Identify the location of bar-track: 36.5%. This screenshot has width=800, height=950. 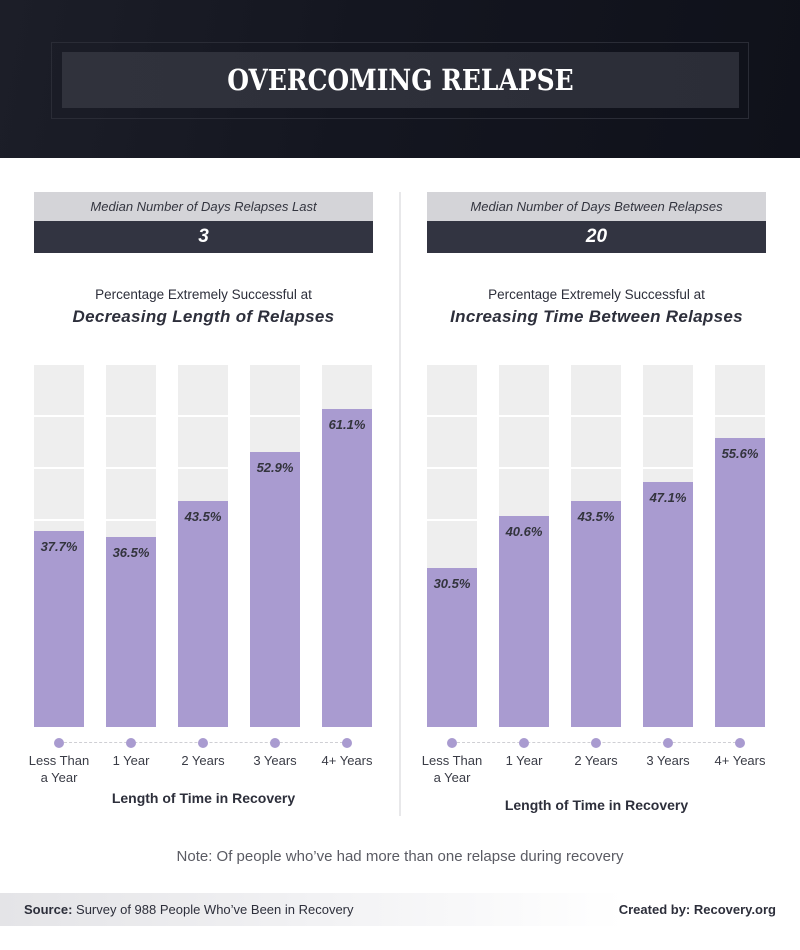
(131, 545).